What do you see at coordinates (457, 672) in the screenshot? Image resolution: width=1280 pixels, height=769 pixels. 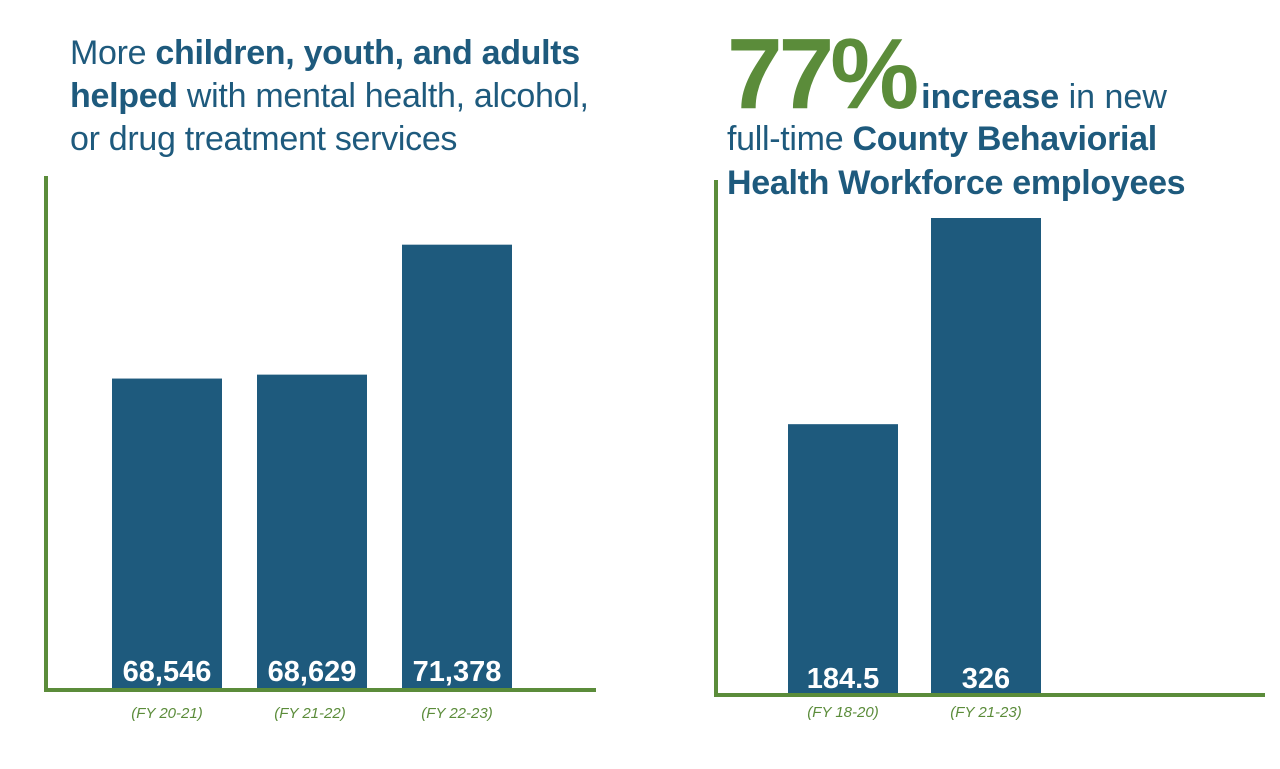 I see `chart1-bar-label-3: 71,378` at bounding box center [457, 672].